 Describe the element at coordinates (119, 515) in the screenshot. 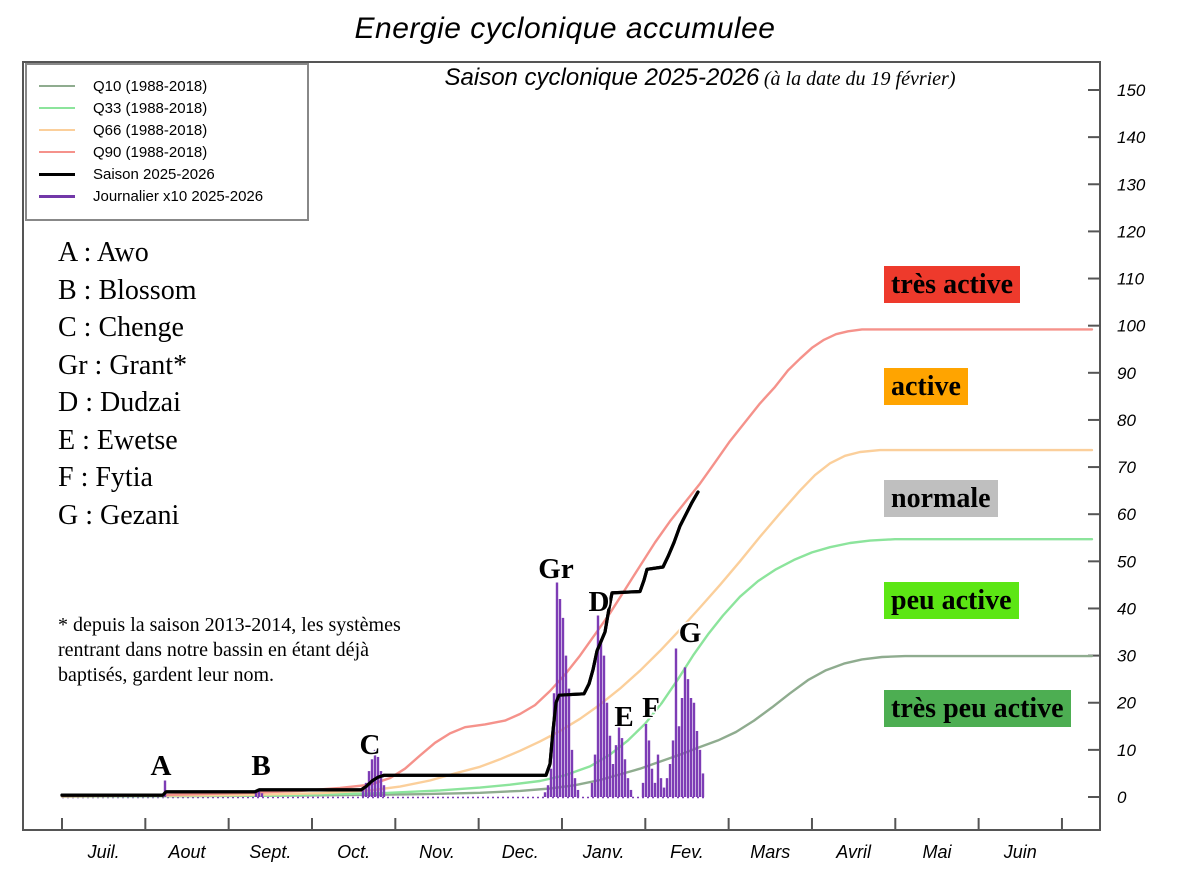

I see `storm-list-entry: G : Gezani` at that location.